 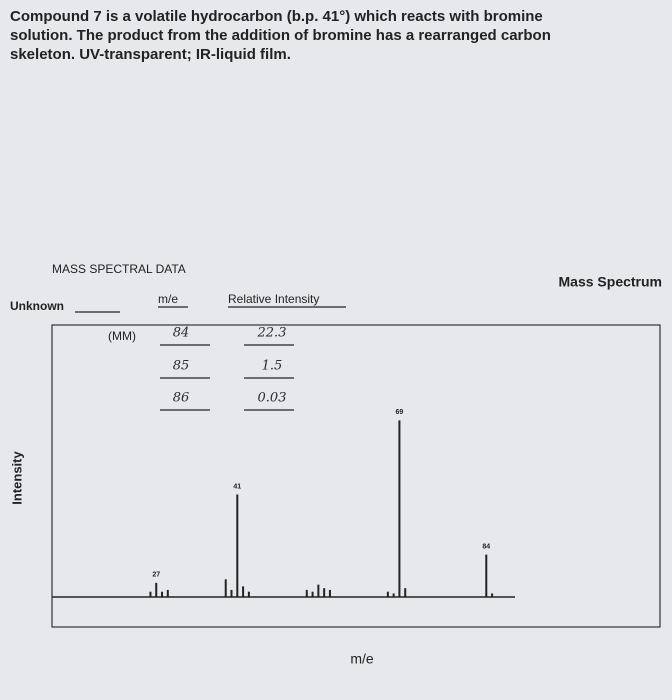 I want to click on table-title: MASS SPECTRAL DATA, so click(x=119, y=269).